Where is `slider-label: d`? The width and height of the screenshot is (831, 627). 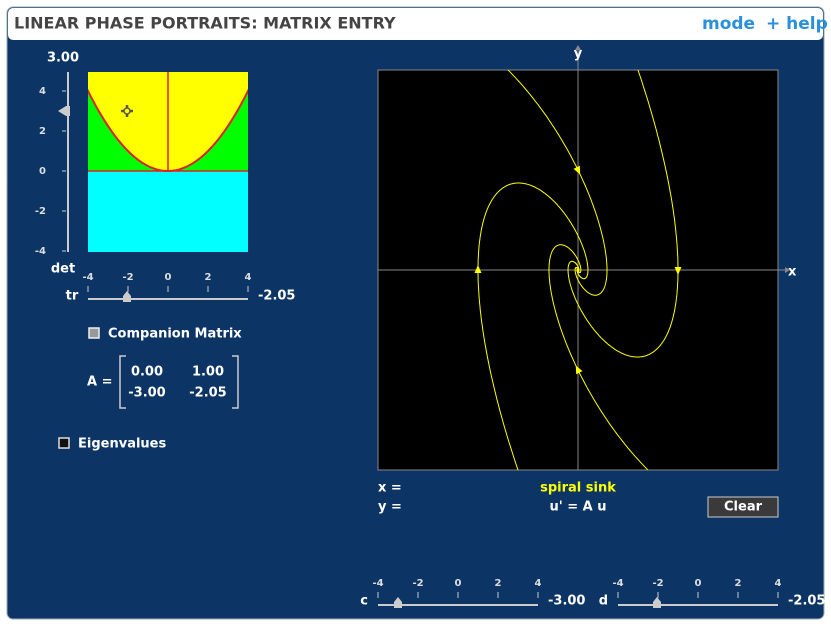 slider-label: d is located at coordinates (603, 601).